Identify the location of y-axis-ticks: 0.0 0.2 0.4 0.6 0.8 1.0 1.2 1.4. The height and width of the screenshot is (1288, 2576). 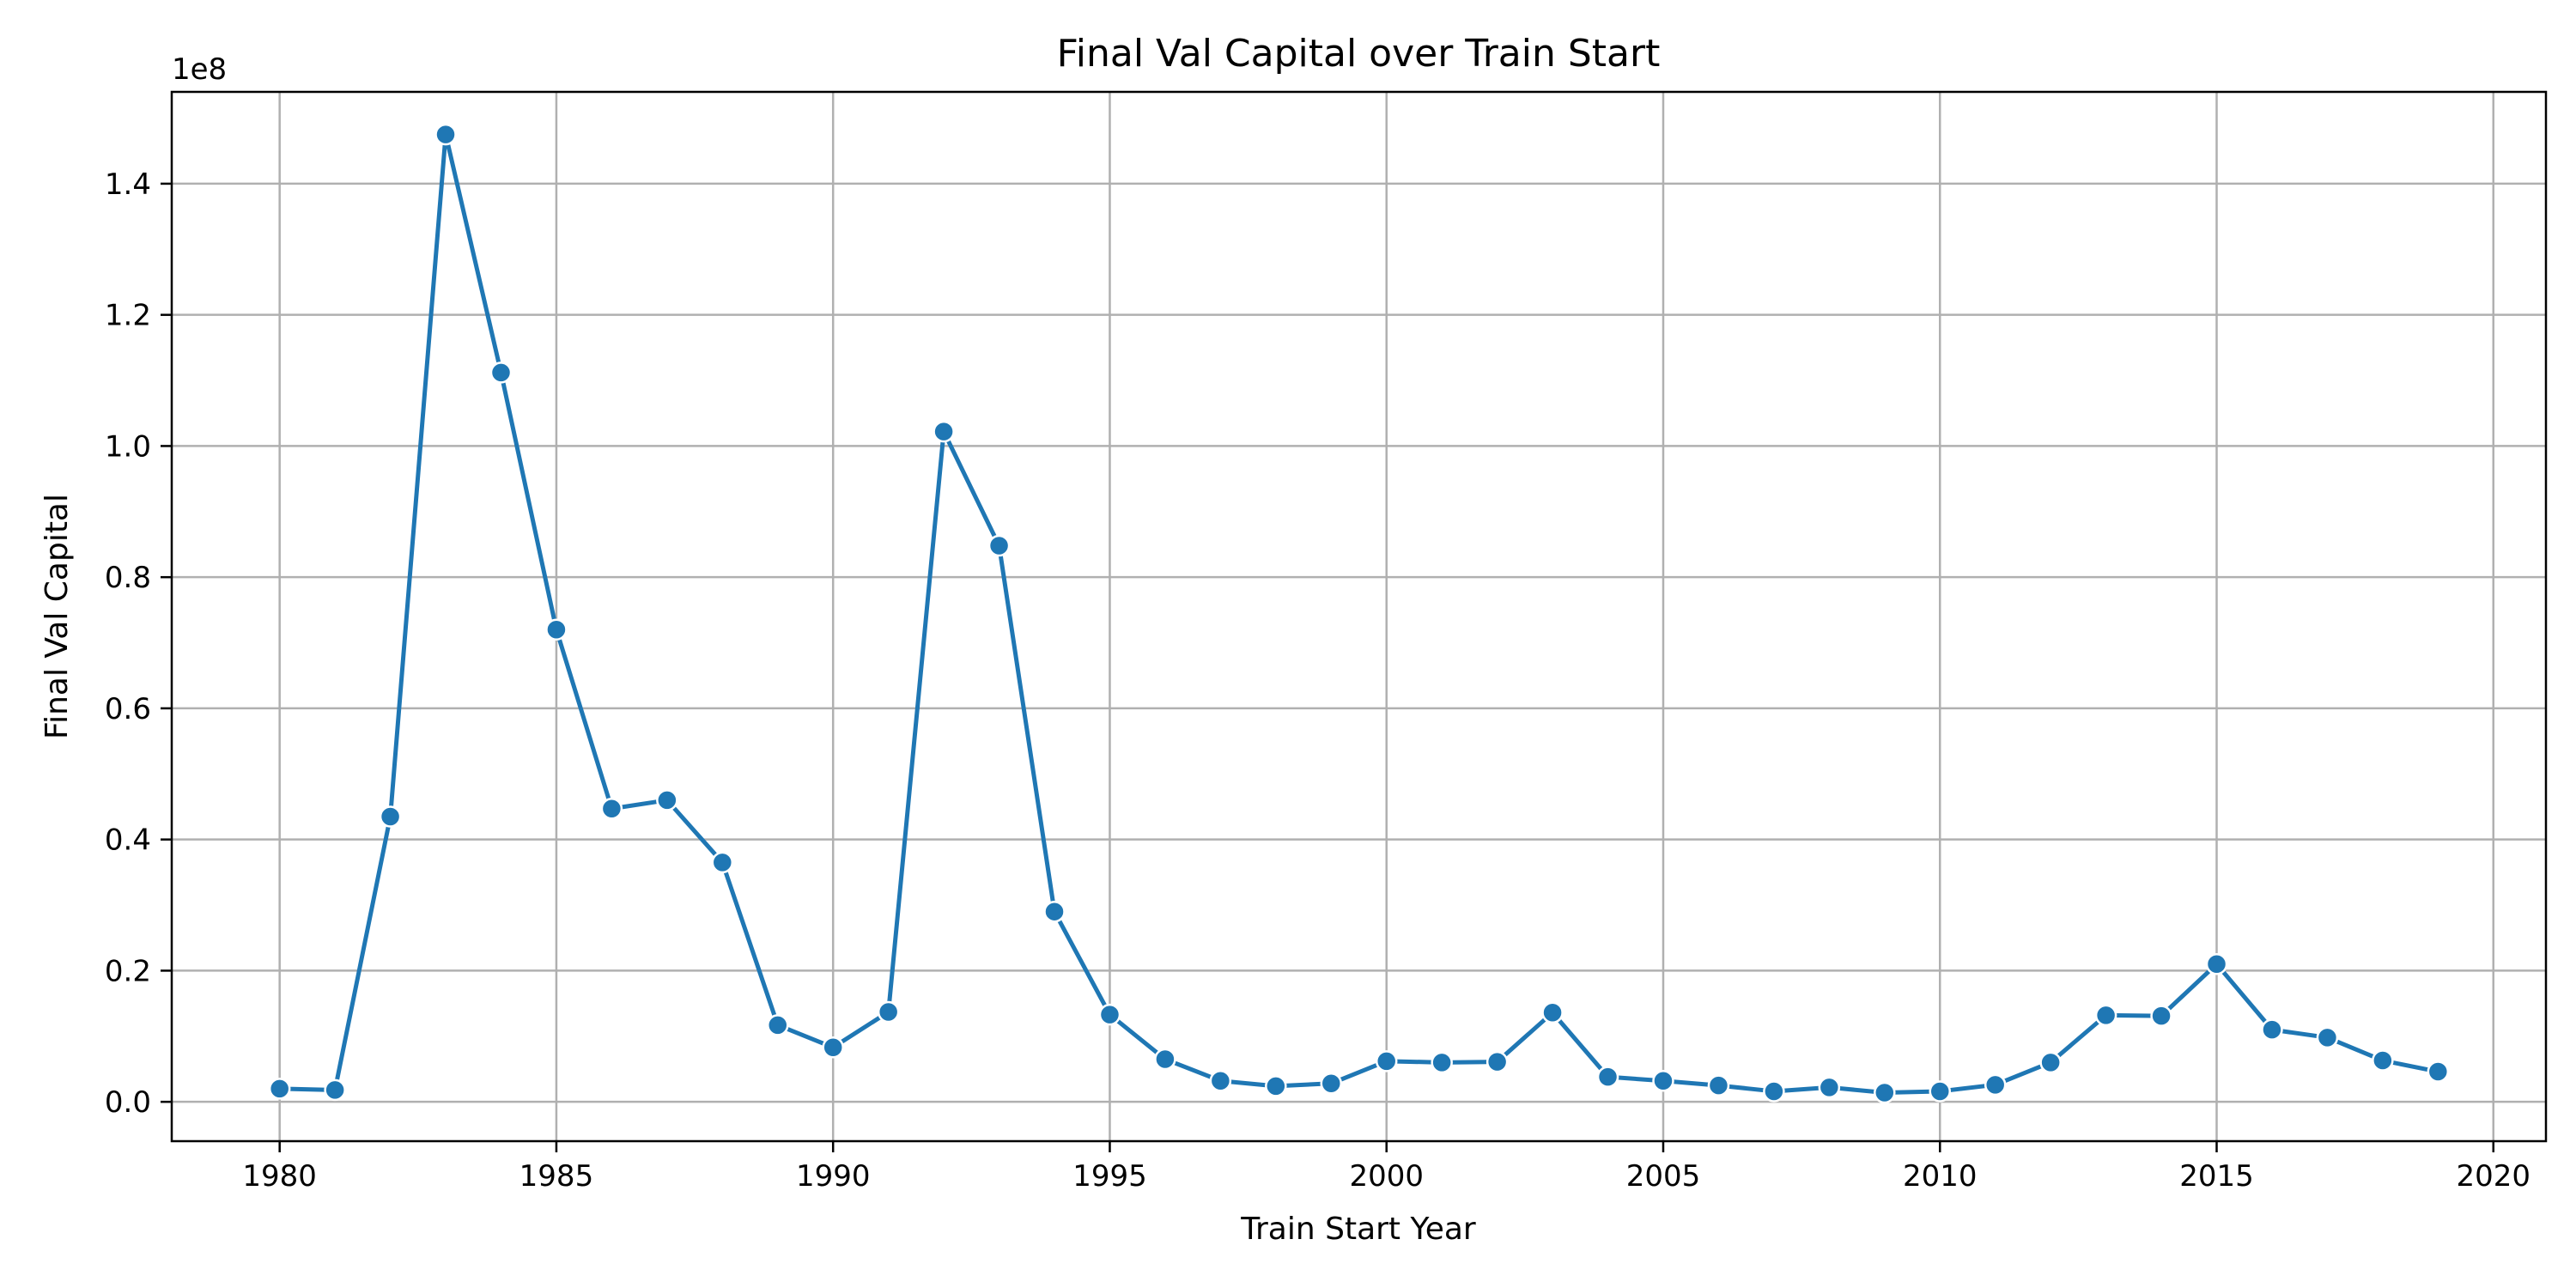
(138, 643).